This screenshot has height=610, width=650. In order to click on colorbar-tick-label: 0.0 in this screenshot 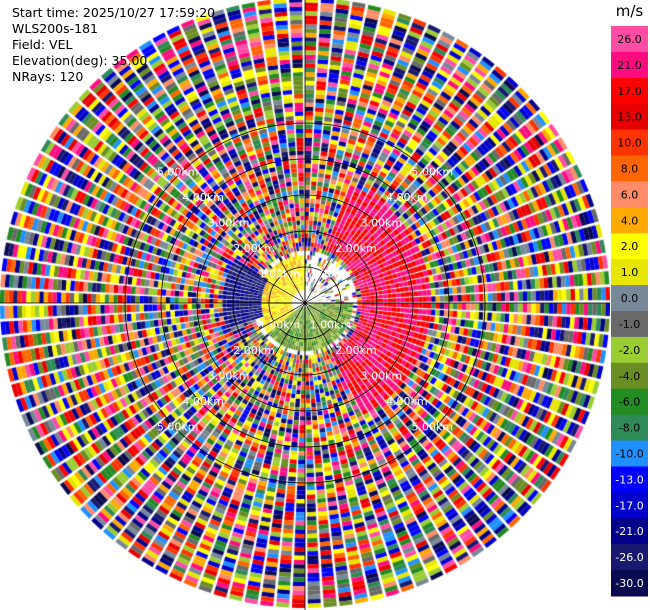, I will do `click(630, 298)`.